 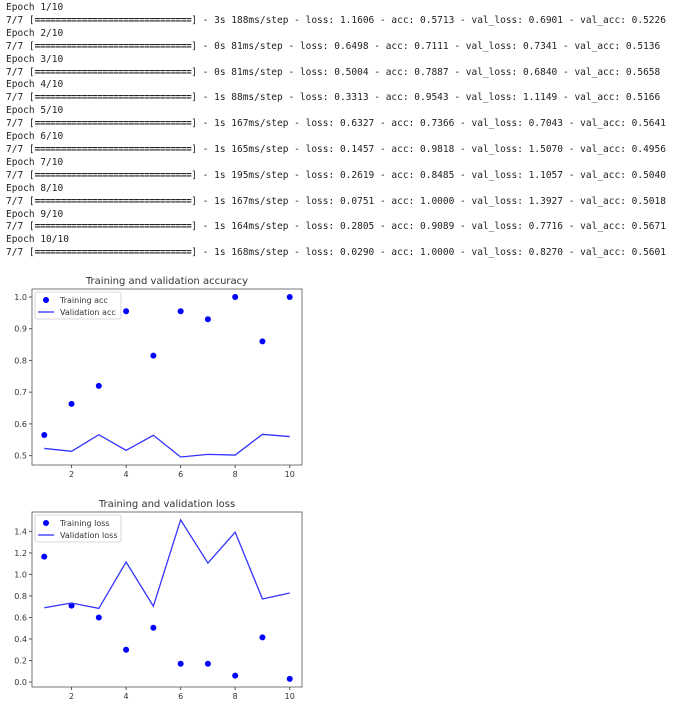 What do you see at coordinates (35, 7) in the screenshot?
I see `epoch-header: Epoch 1/10` at bounding box center [35, 7].